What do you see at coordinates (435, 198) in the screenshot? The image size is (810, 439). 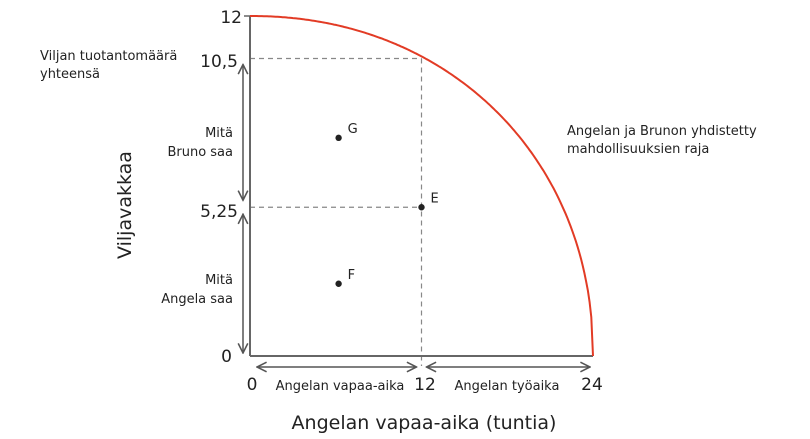 I see `point-label-E: E` at bounding box center [435, 198].